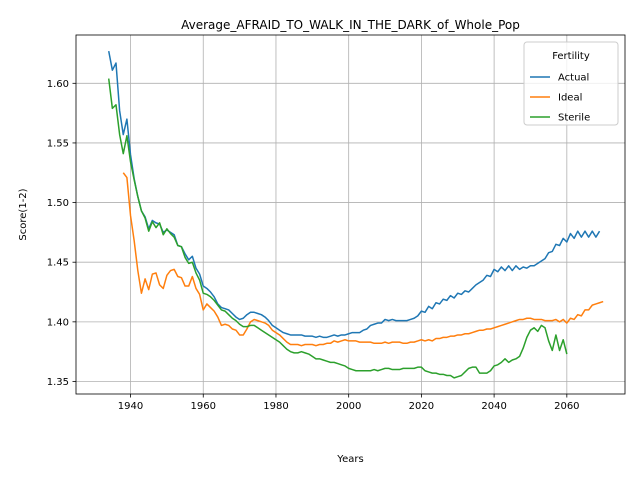 The image size is (640, 480). What do you see at coordinates (348, 406) in the screenshot?
I see `x-tick-label: 2000` at bounding box center [348, 406].